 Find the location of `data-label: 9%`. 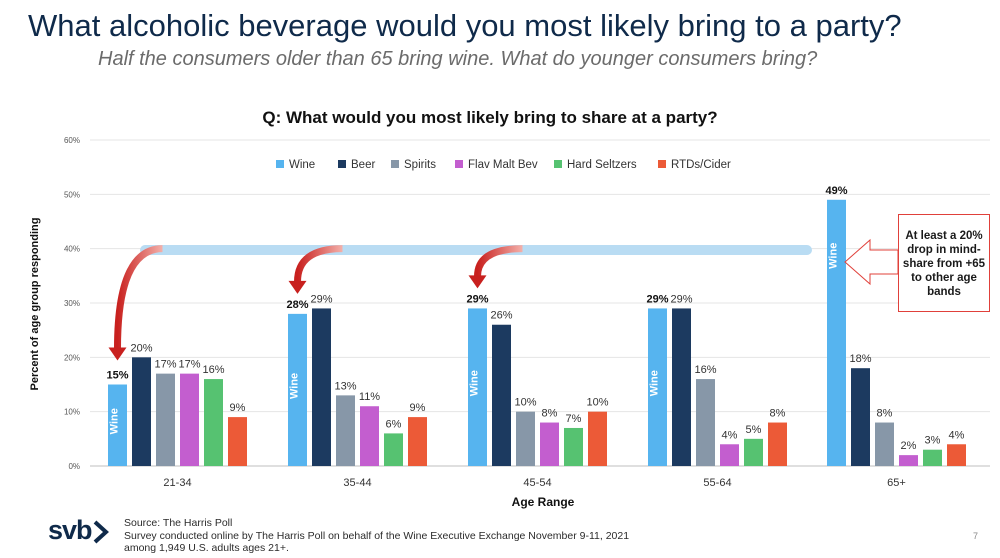

data-label: 9% is located at coordinates (418, 408).